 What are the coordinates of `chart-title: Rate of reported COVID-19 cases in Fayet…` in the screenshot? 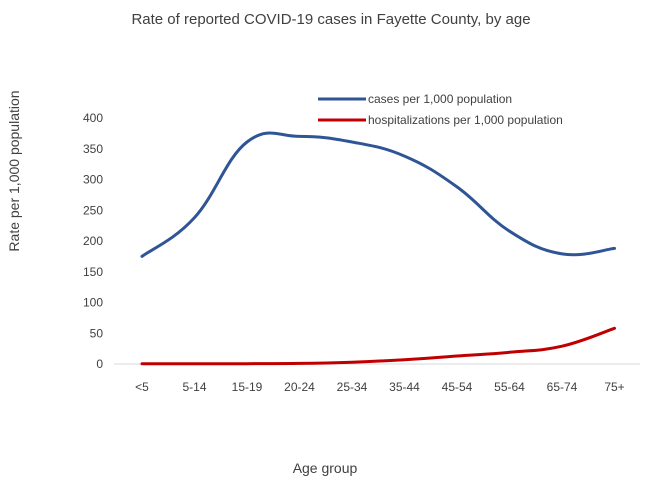 It's located at (330, 19).